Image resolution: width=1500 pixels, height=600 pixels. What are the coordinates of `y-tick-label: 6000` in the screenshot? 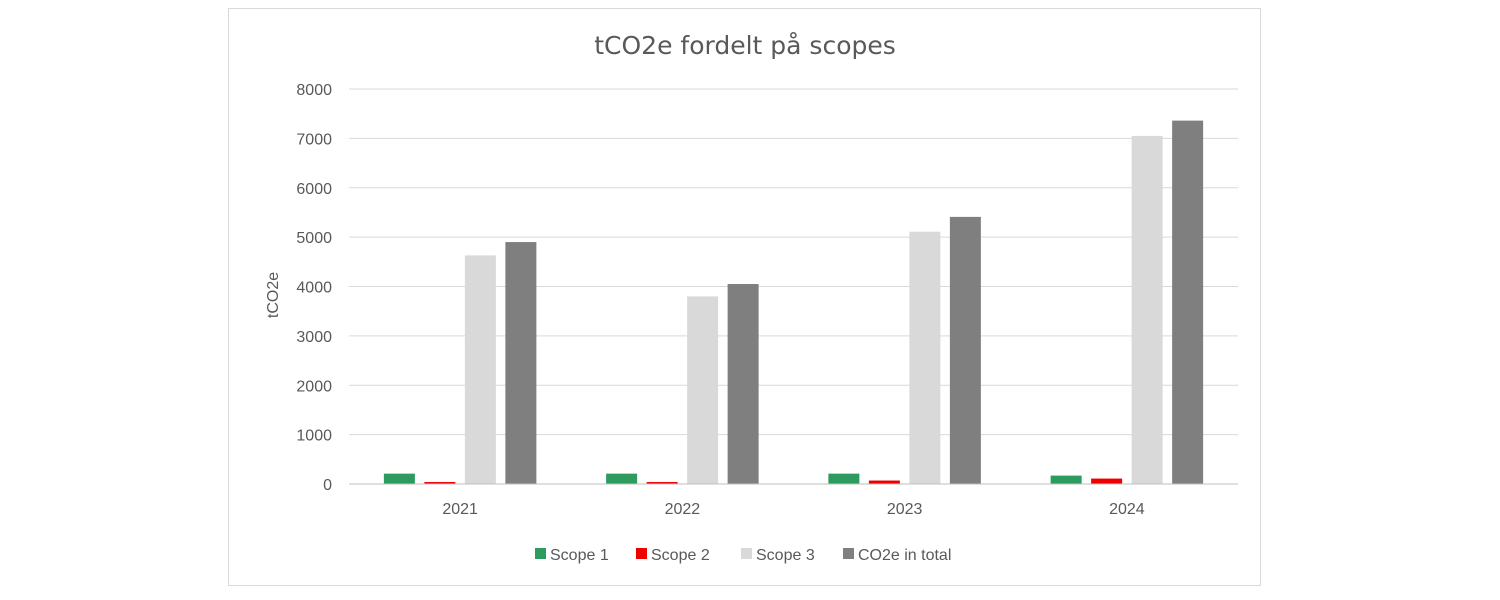 It's located at (314, 189).